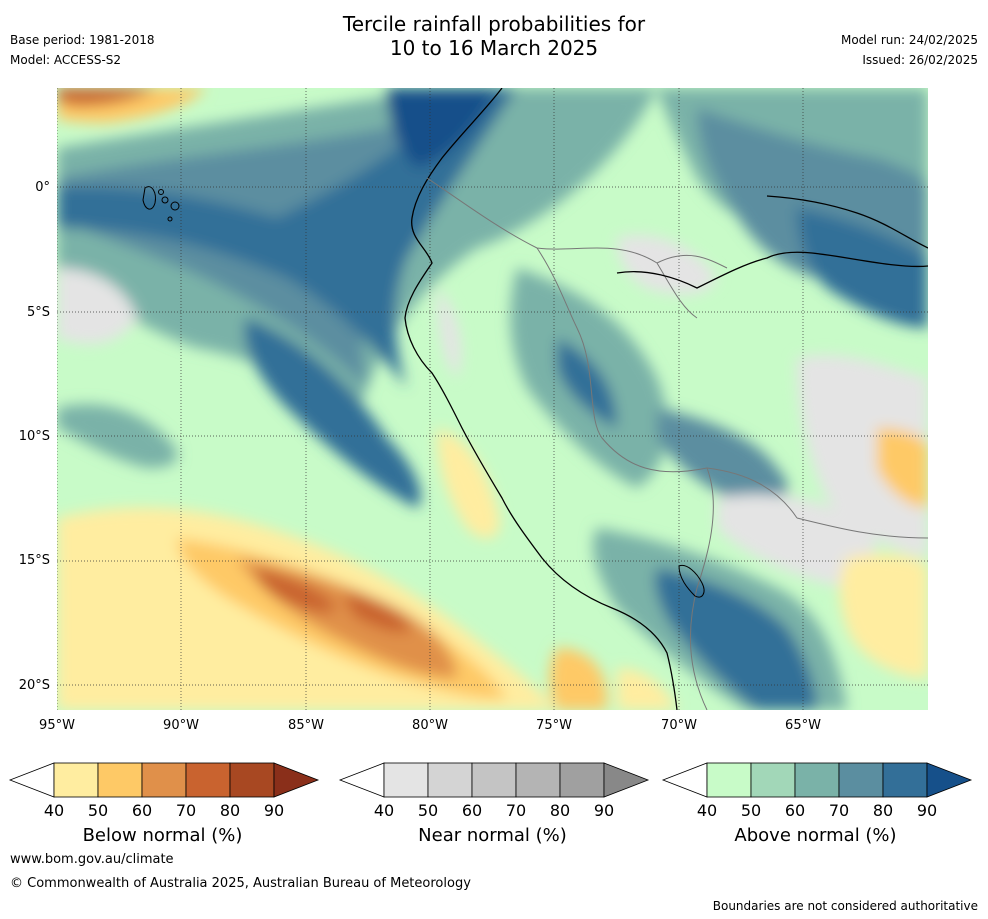 The height and width of the screenshot is (919, 988). Describe the element at coordinates (795, 810) in the screenshot. I see `above-colorbar-tick: 60` at that location.